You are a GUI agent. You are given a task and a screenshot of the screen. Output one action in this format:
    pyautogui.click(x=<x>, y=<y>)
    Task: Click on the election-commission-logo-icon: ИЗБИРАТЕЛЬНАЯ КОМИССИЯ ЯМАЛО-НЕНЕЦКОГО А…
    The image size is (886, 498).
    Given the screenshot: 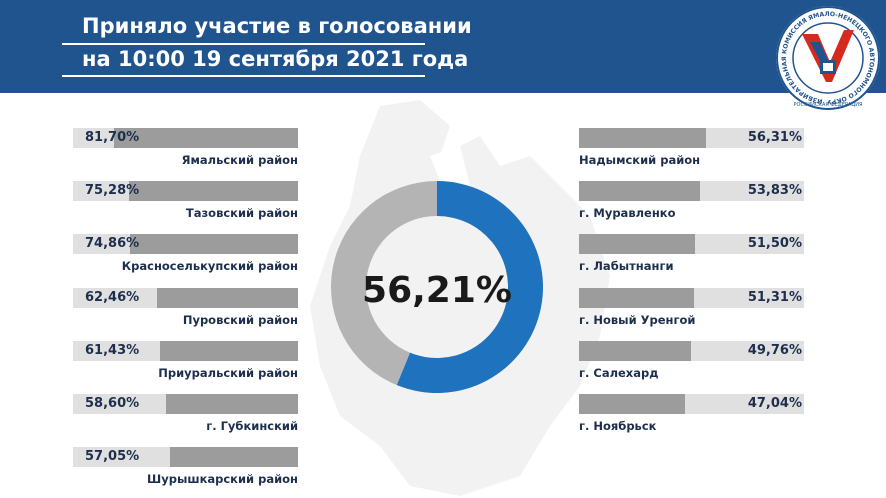 What is the action you would take?
    pyautogui.click(x=825, y=56)
    